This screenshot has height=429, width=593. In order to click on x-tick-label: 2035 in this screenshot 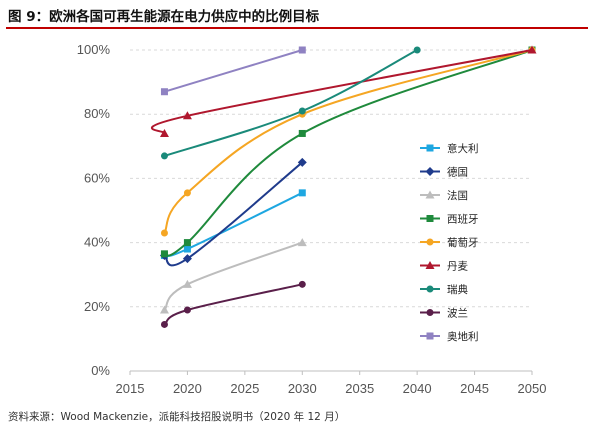, I will do `click(359, 388)`.